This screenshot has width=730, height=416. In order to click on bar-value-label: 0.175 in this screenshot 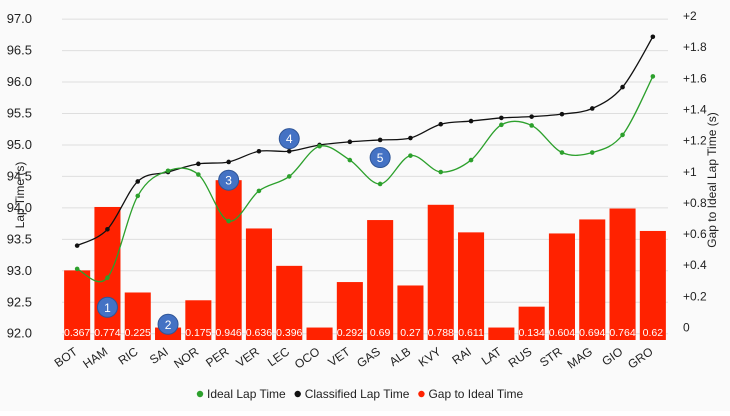, I will do `click(198, 333)`.